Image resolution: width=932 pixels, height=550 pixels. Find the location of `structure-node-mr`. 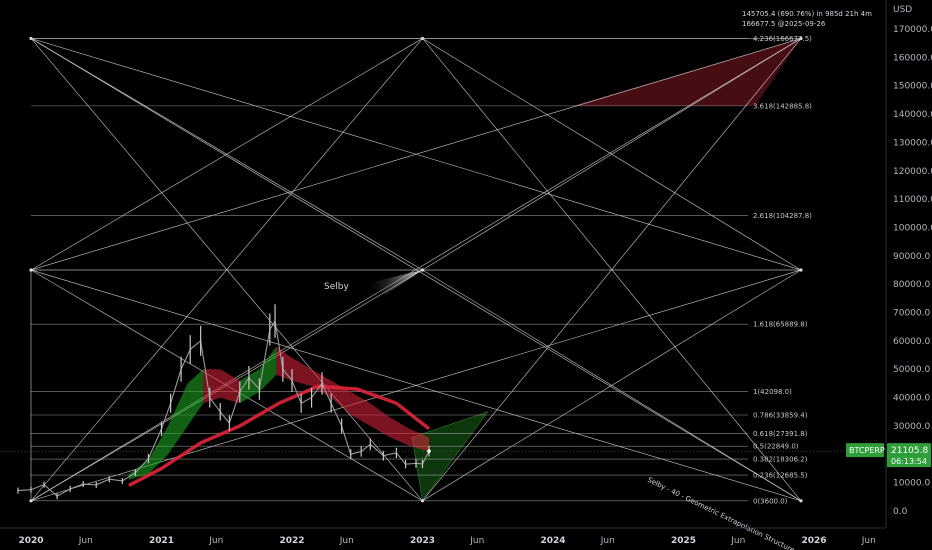

structure-node-mr is located at coordinates (801, 270).